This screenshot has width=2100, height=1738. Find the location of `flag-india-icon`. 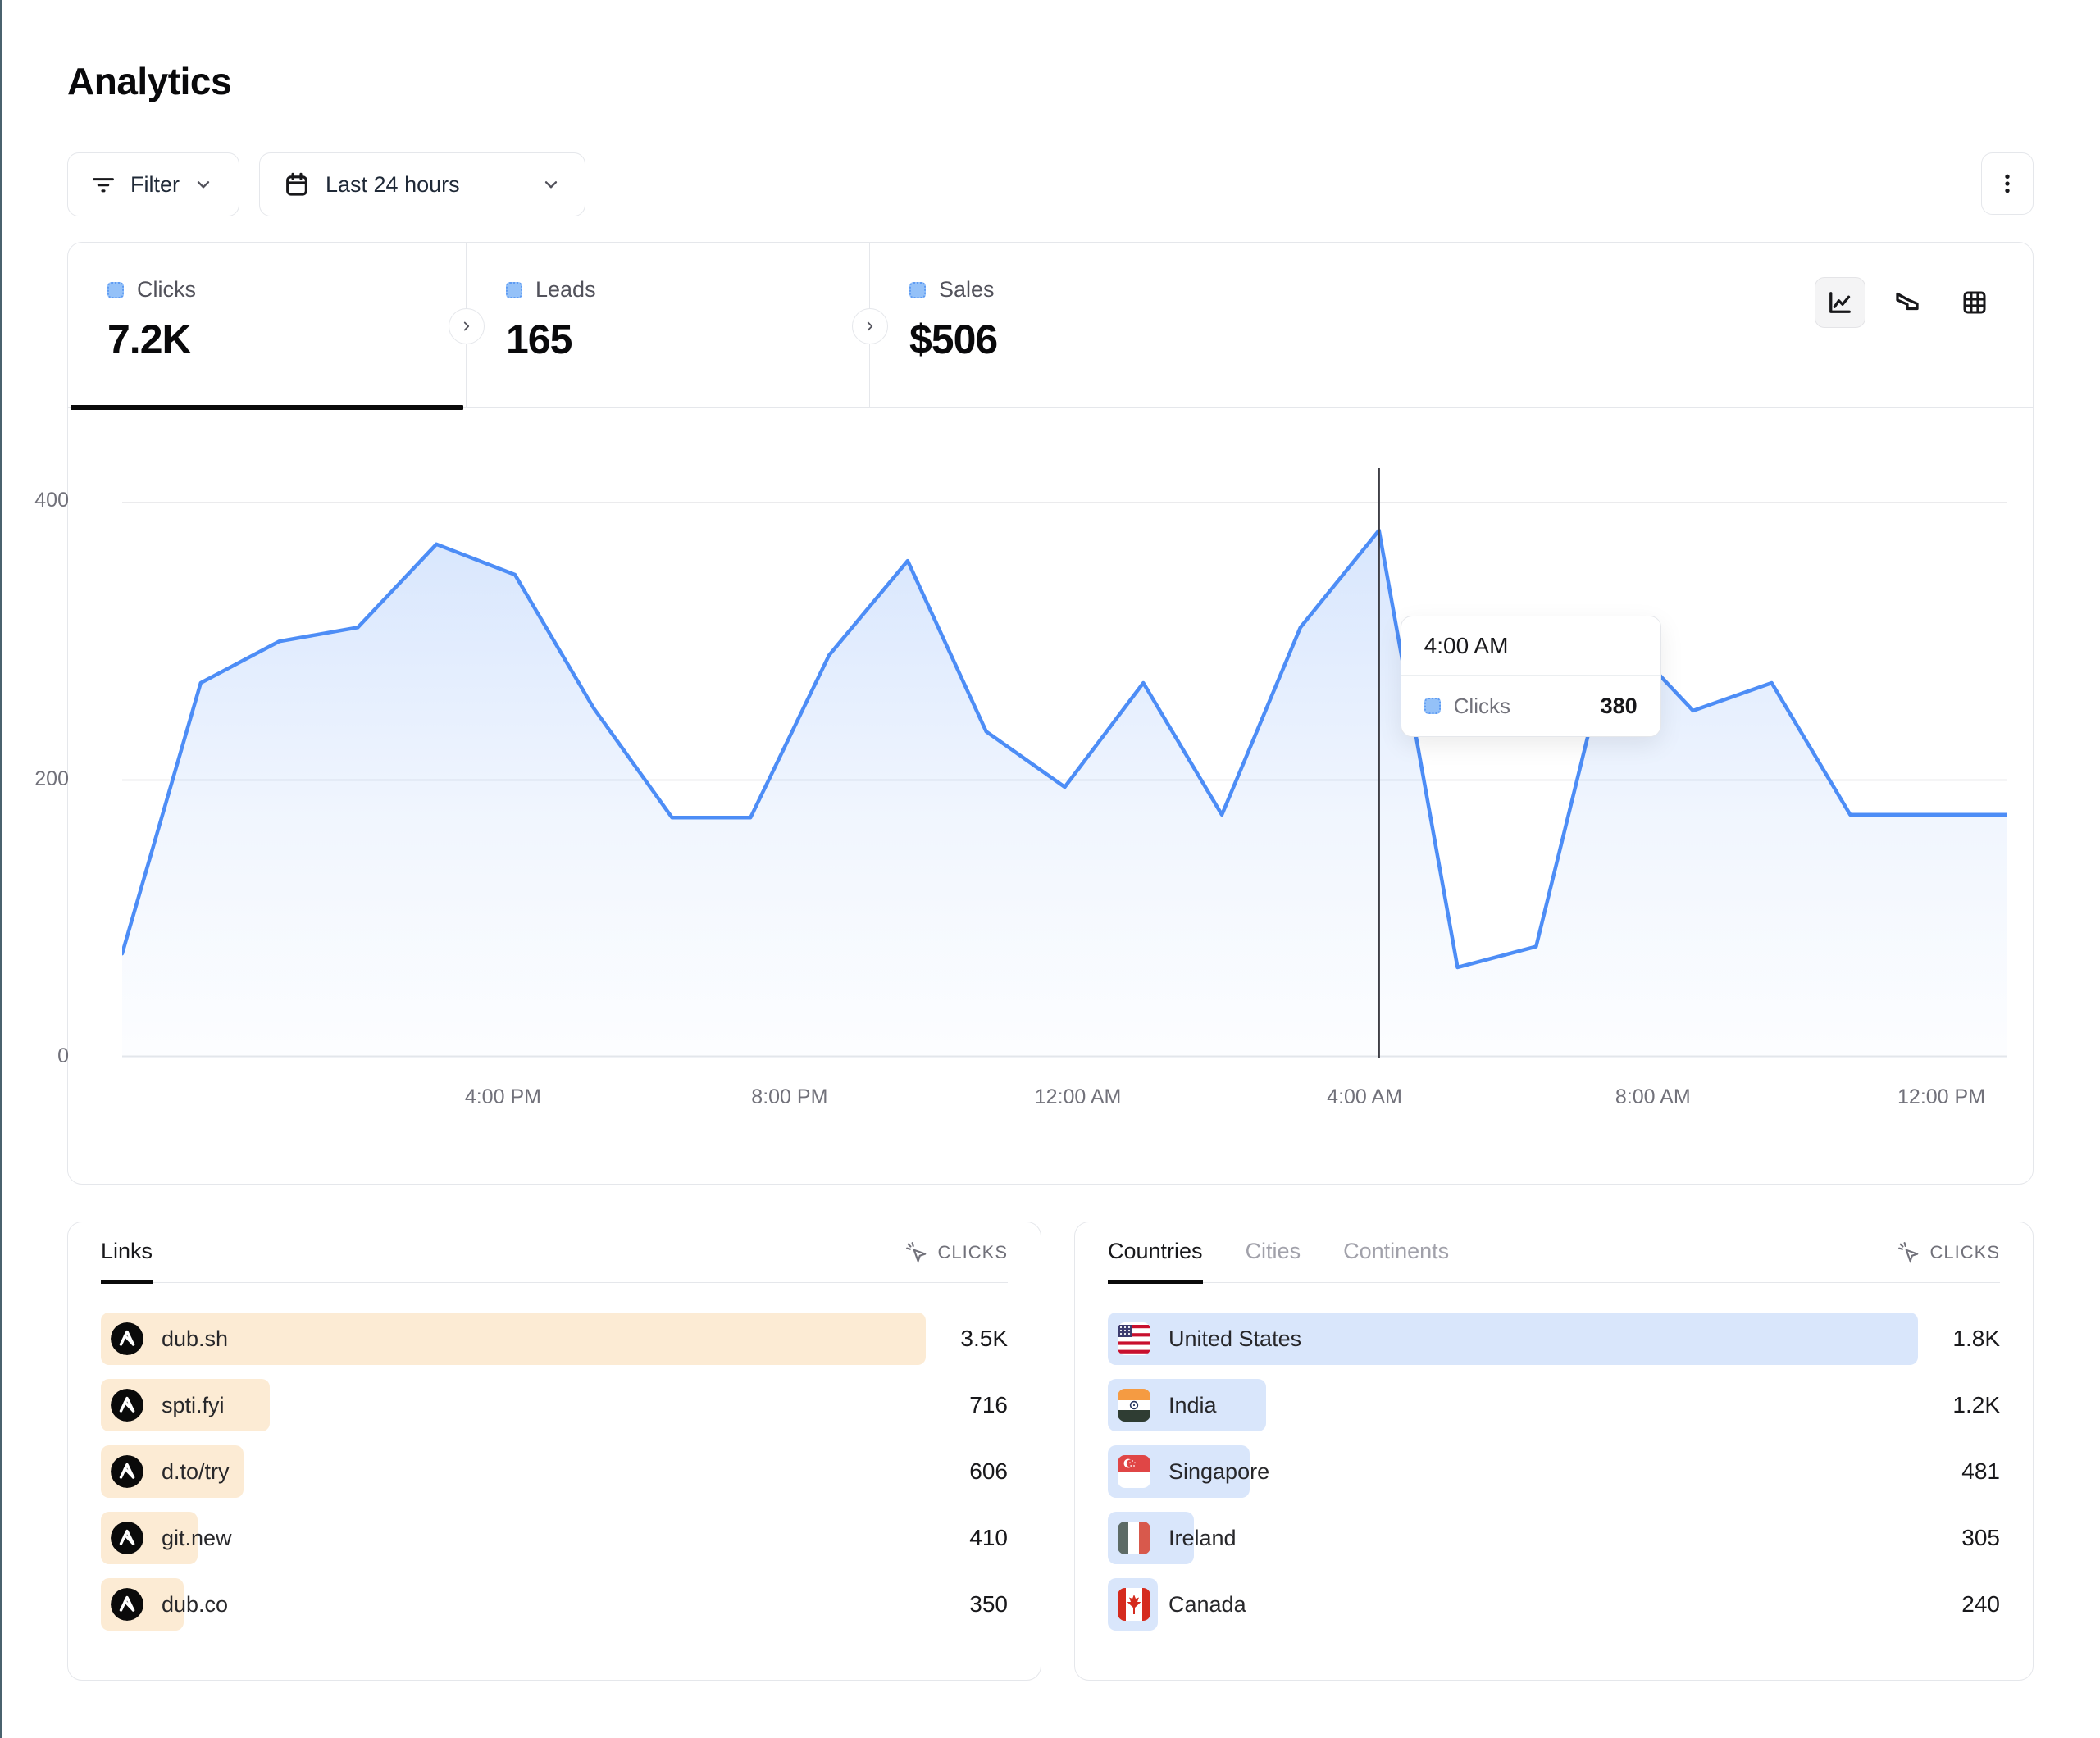

flag-india-icon is located at coordinates (1134, 1405).